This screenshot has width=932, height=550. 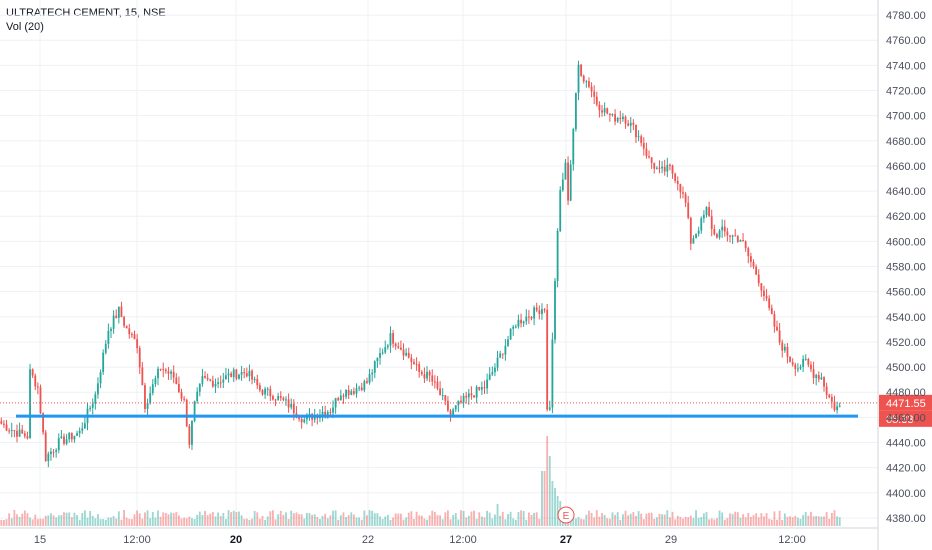 What do you see at coordinates (906, 393) in the screenshot?
I see `price-tick-label: 4480.00` at bounding box center [906, 393].